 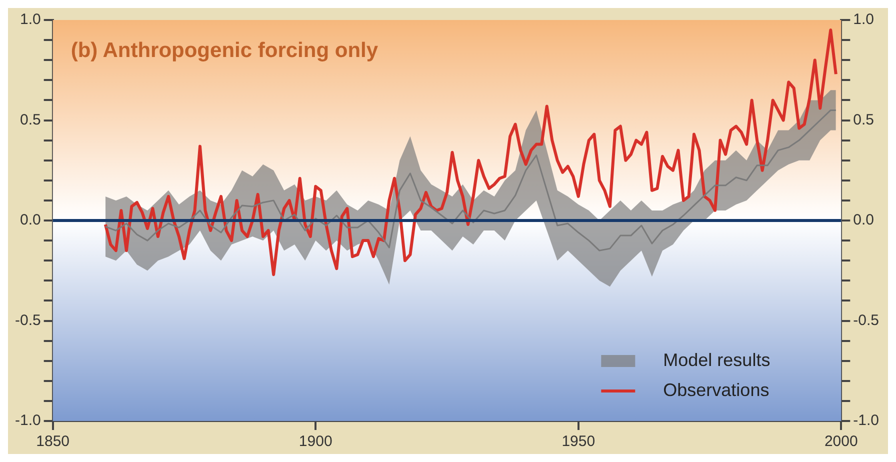 What do you see at coordinates (866, 320) in the screenshot?
I see `y2-tick-label: -0.5` at bounding box center [866, 320].